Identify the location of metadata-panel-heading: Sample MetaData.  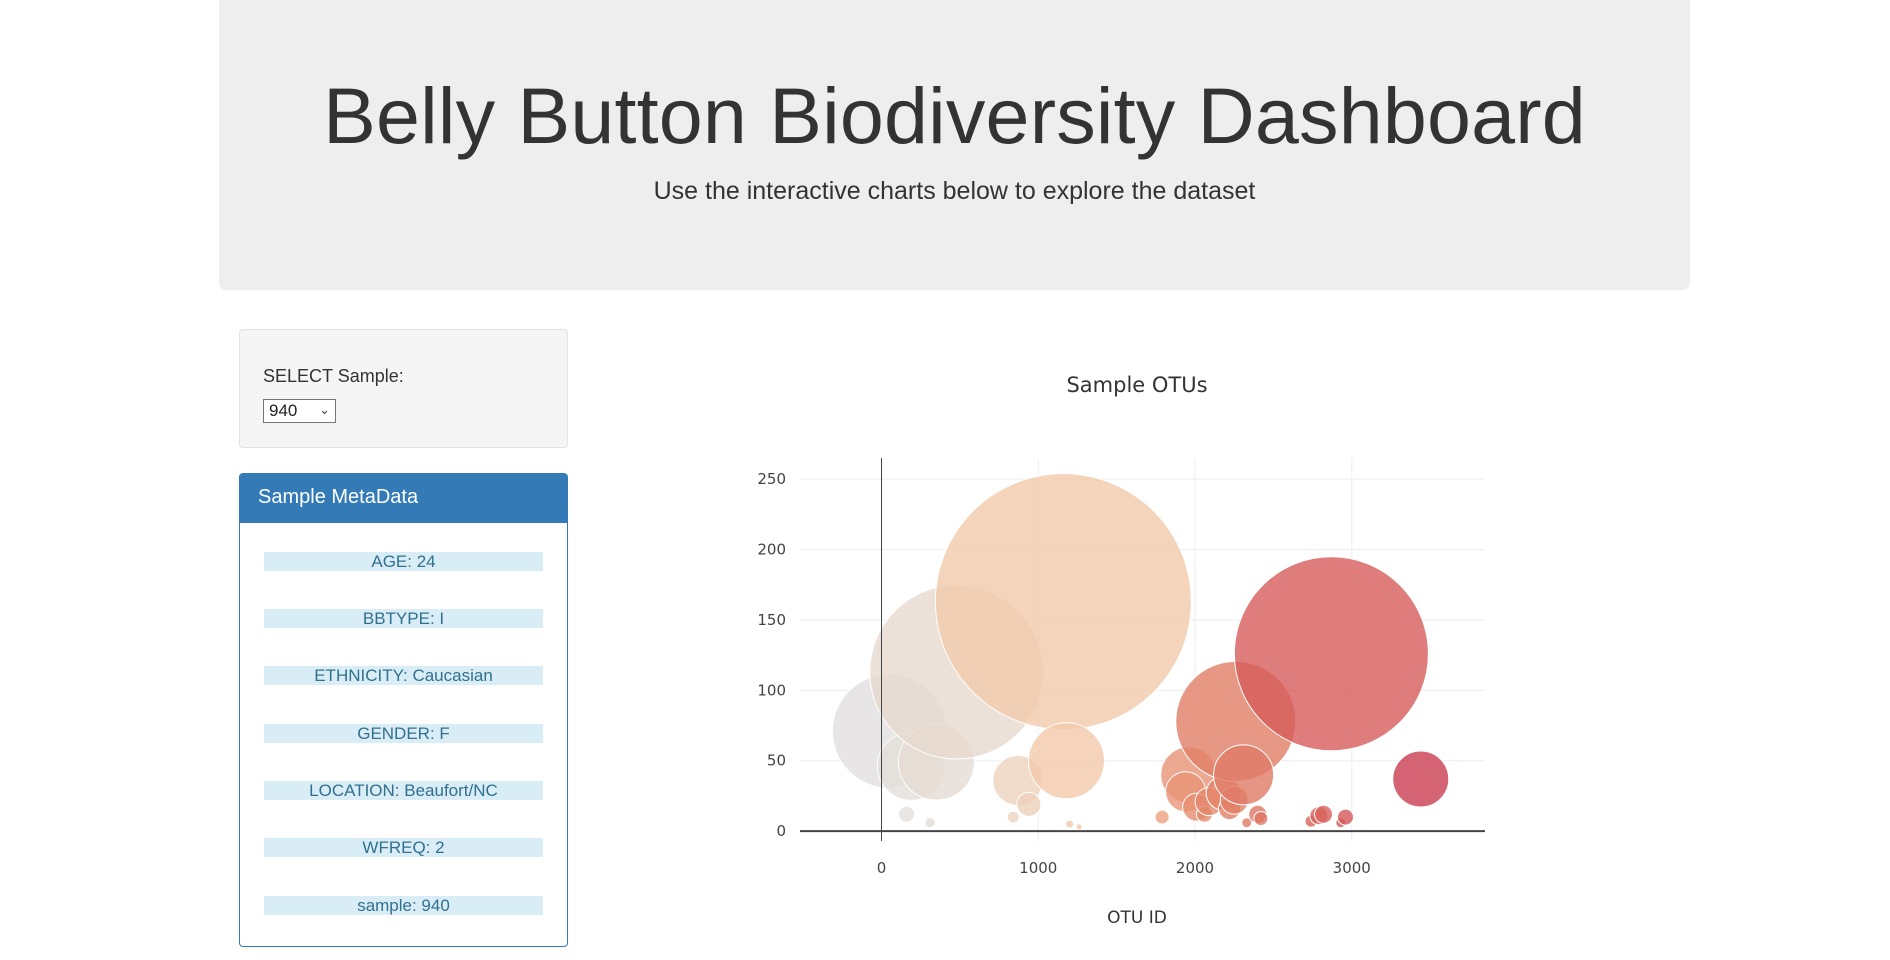
(403, 498).